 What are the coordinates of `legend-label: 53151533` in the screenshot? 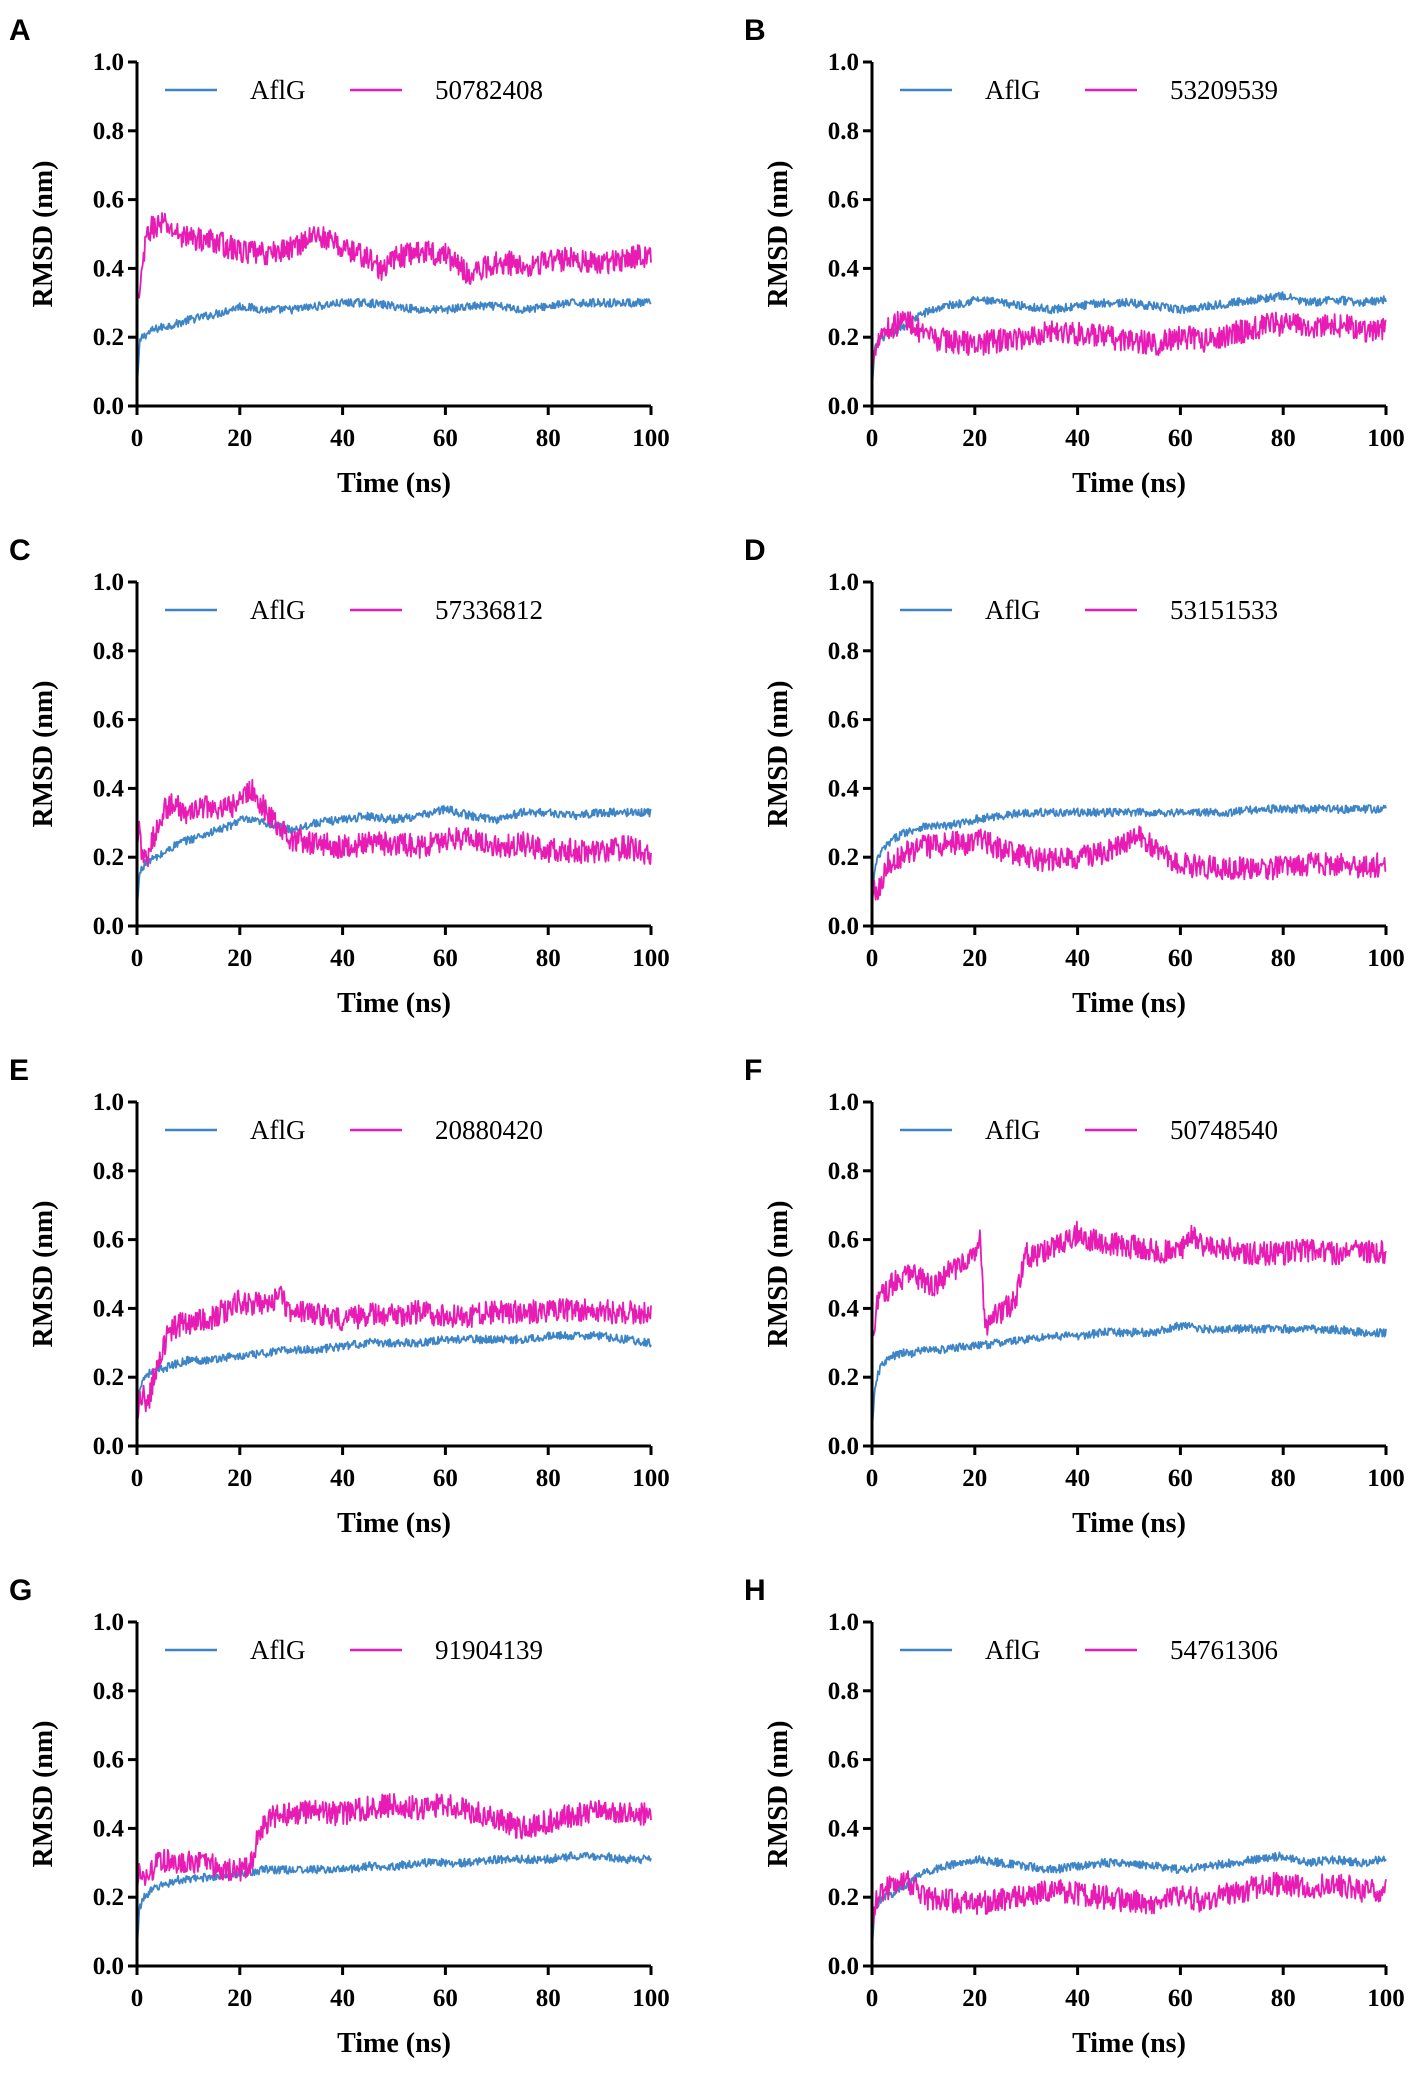 It's located at (1224, 610).